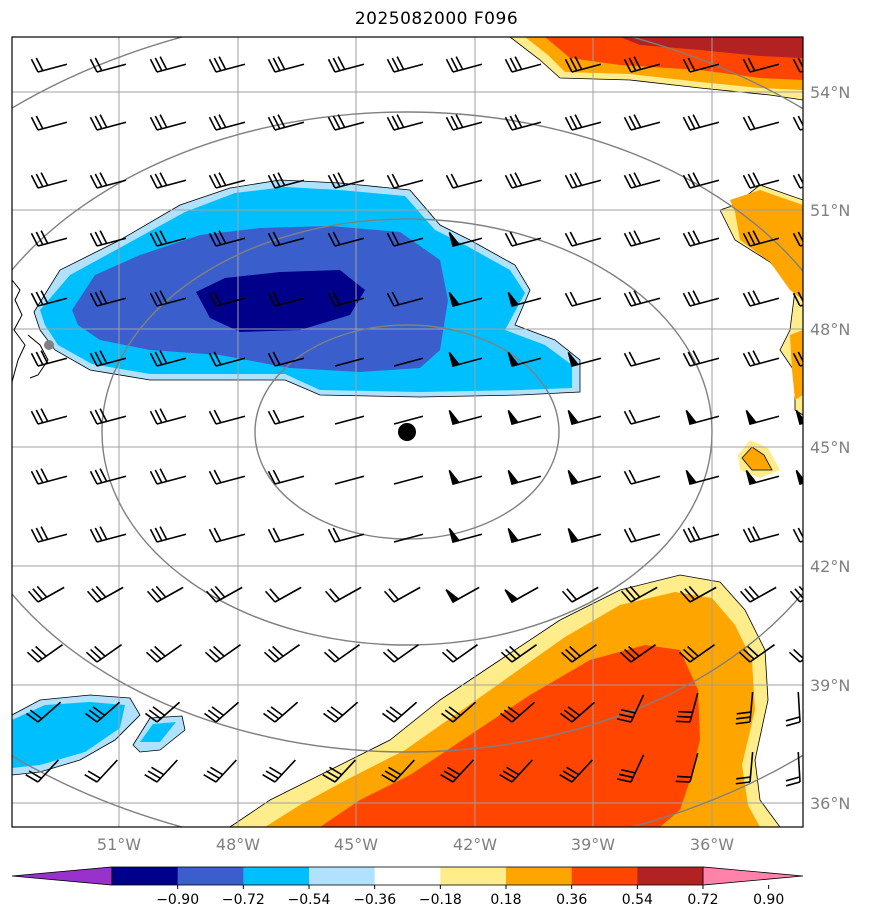  I want to click on storm-center-marker, so click(407, 432).